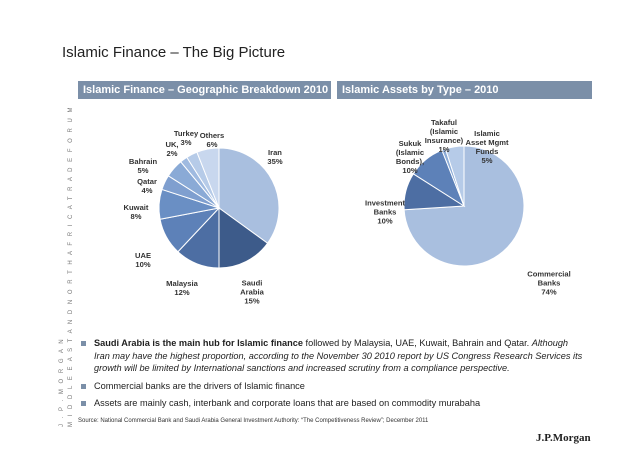 Image resolution: width=638 pixels, height=452 pixels. Describe the element at coordinates (563, 438) in the screenshot. I see `jpmorgan-logo: J.P.Morgan` at that location.